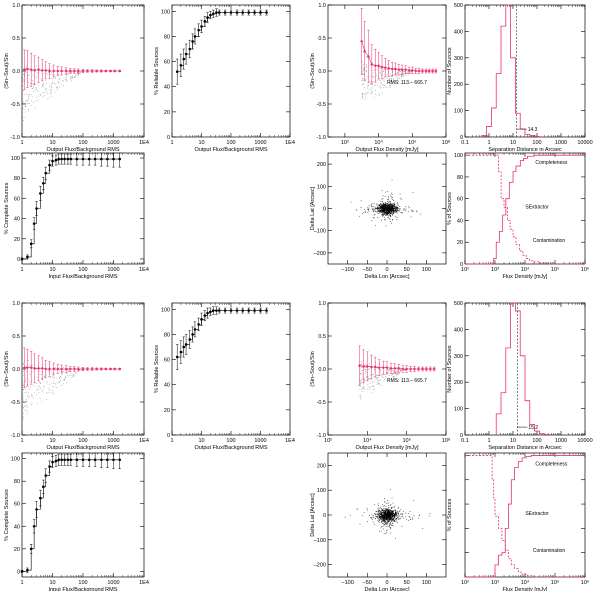  What do you see at coordinates (348, 270) in the screenshot?
I see `x-tick-label: –100` at bounding box center [348, 270].